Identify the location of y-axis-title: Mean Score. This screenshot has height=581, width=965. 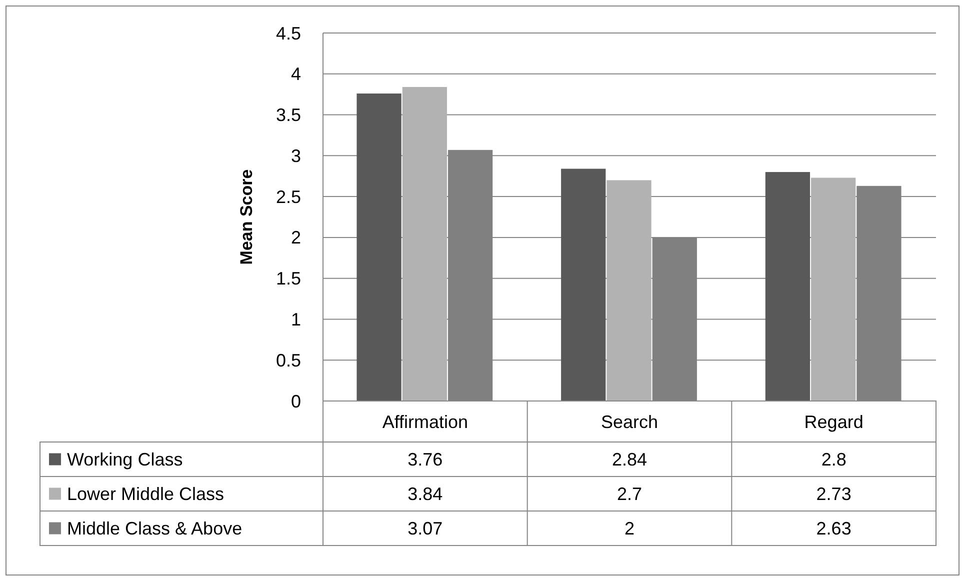
(246, 217).